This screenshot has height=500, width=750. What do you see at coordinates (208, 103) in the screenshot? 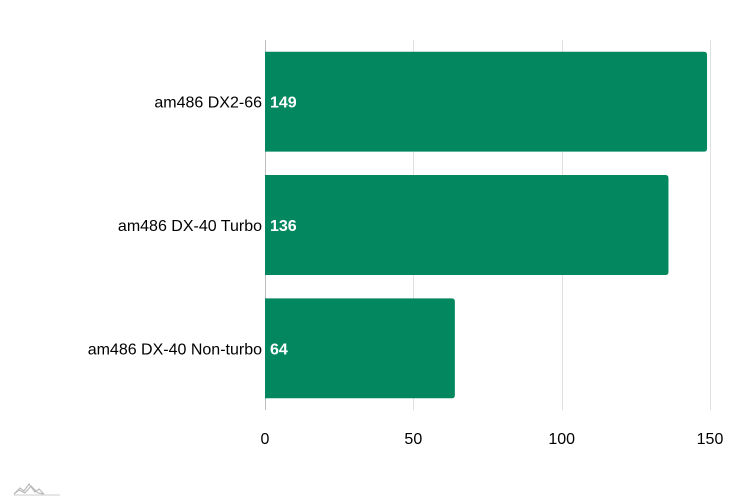
I see `category-label-0: am486 DX2-66` at bounding box center [208, 103].